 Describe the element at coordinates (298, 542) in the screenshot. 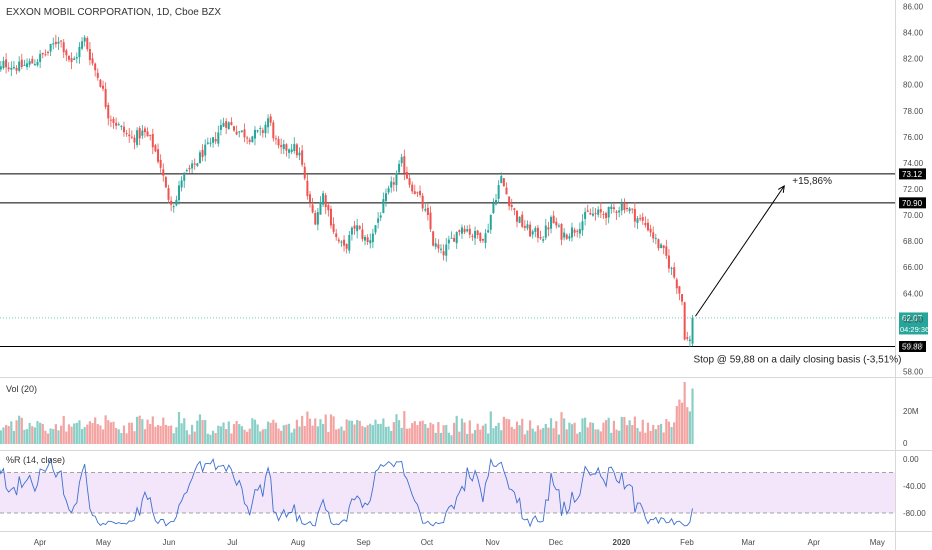

I see `time-tick-label: Aug` at that location.